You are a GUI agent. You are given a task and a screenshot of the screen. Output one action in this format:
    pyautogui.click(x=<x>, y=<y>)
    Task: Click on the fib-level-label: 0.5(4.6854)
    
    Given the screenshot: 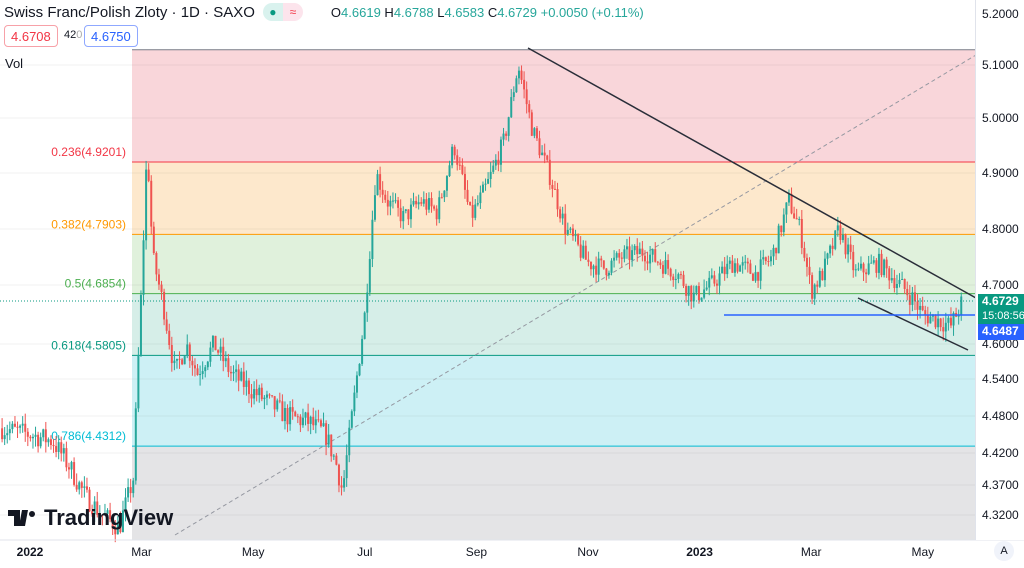 What is the action you would take?
    pyautogui.click(x=95, y=284)
    